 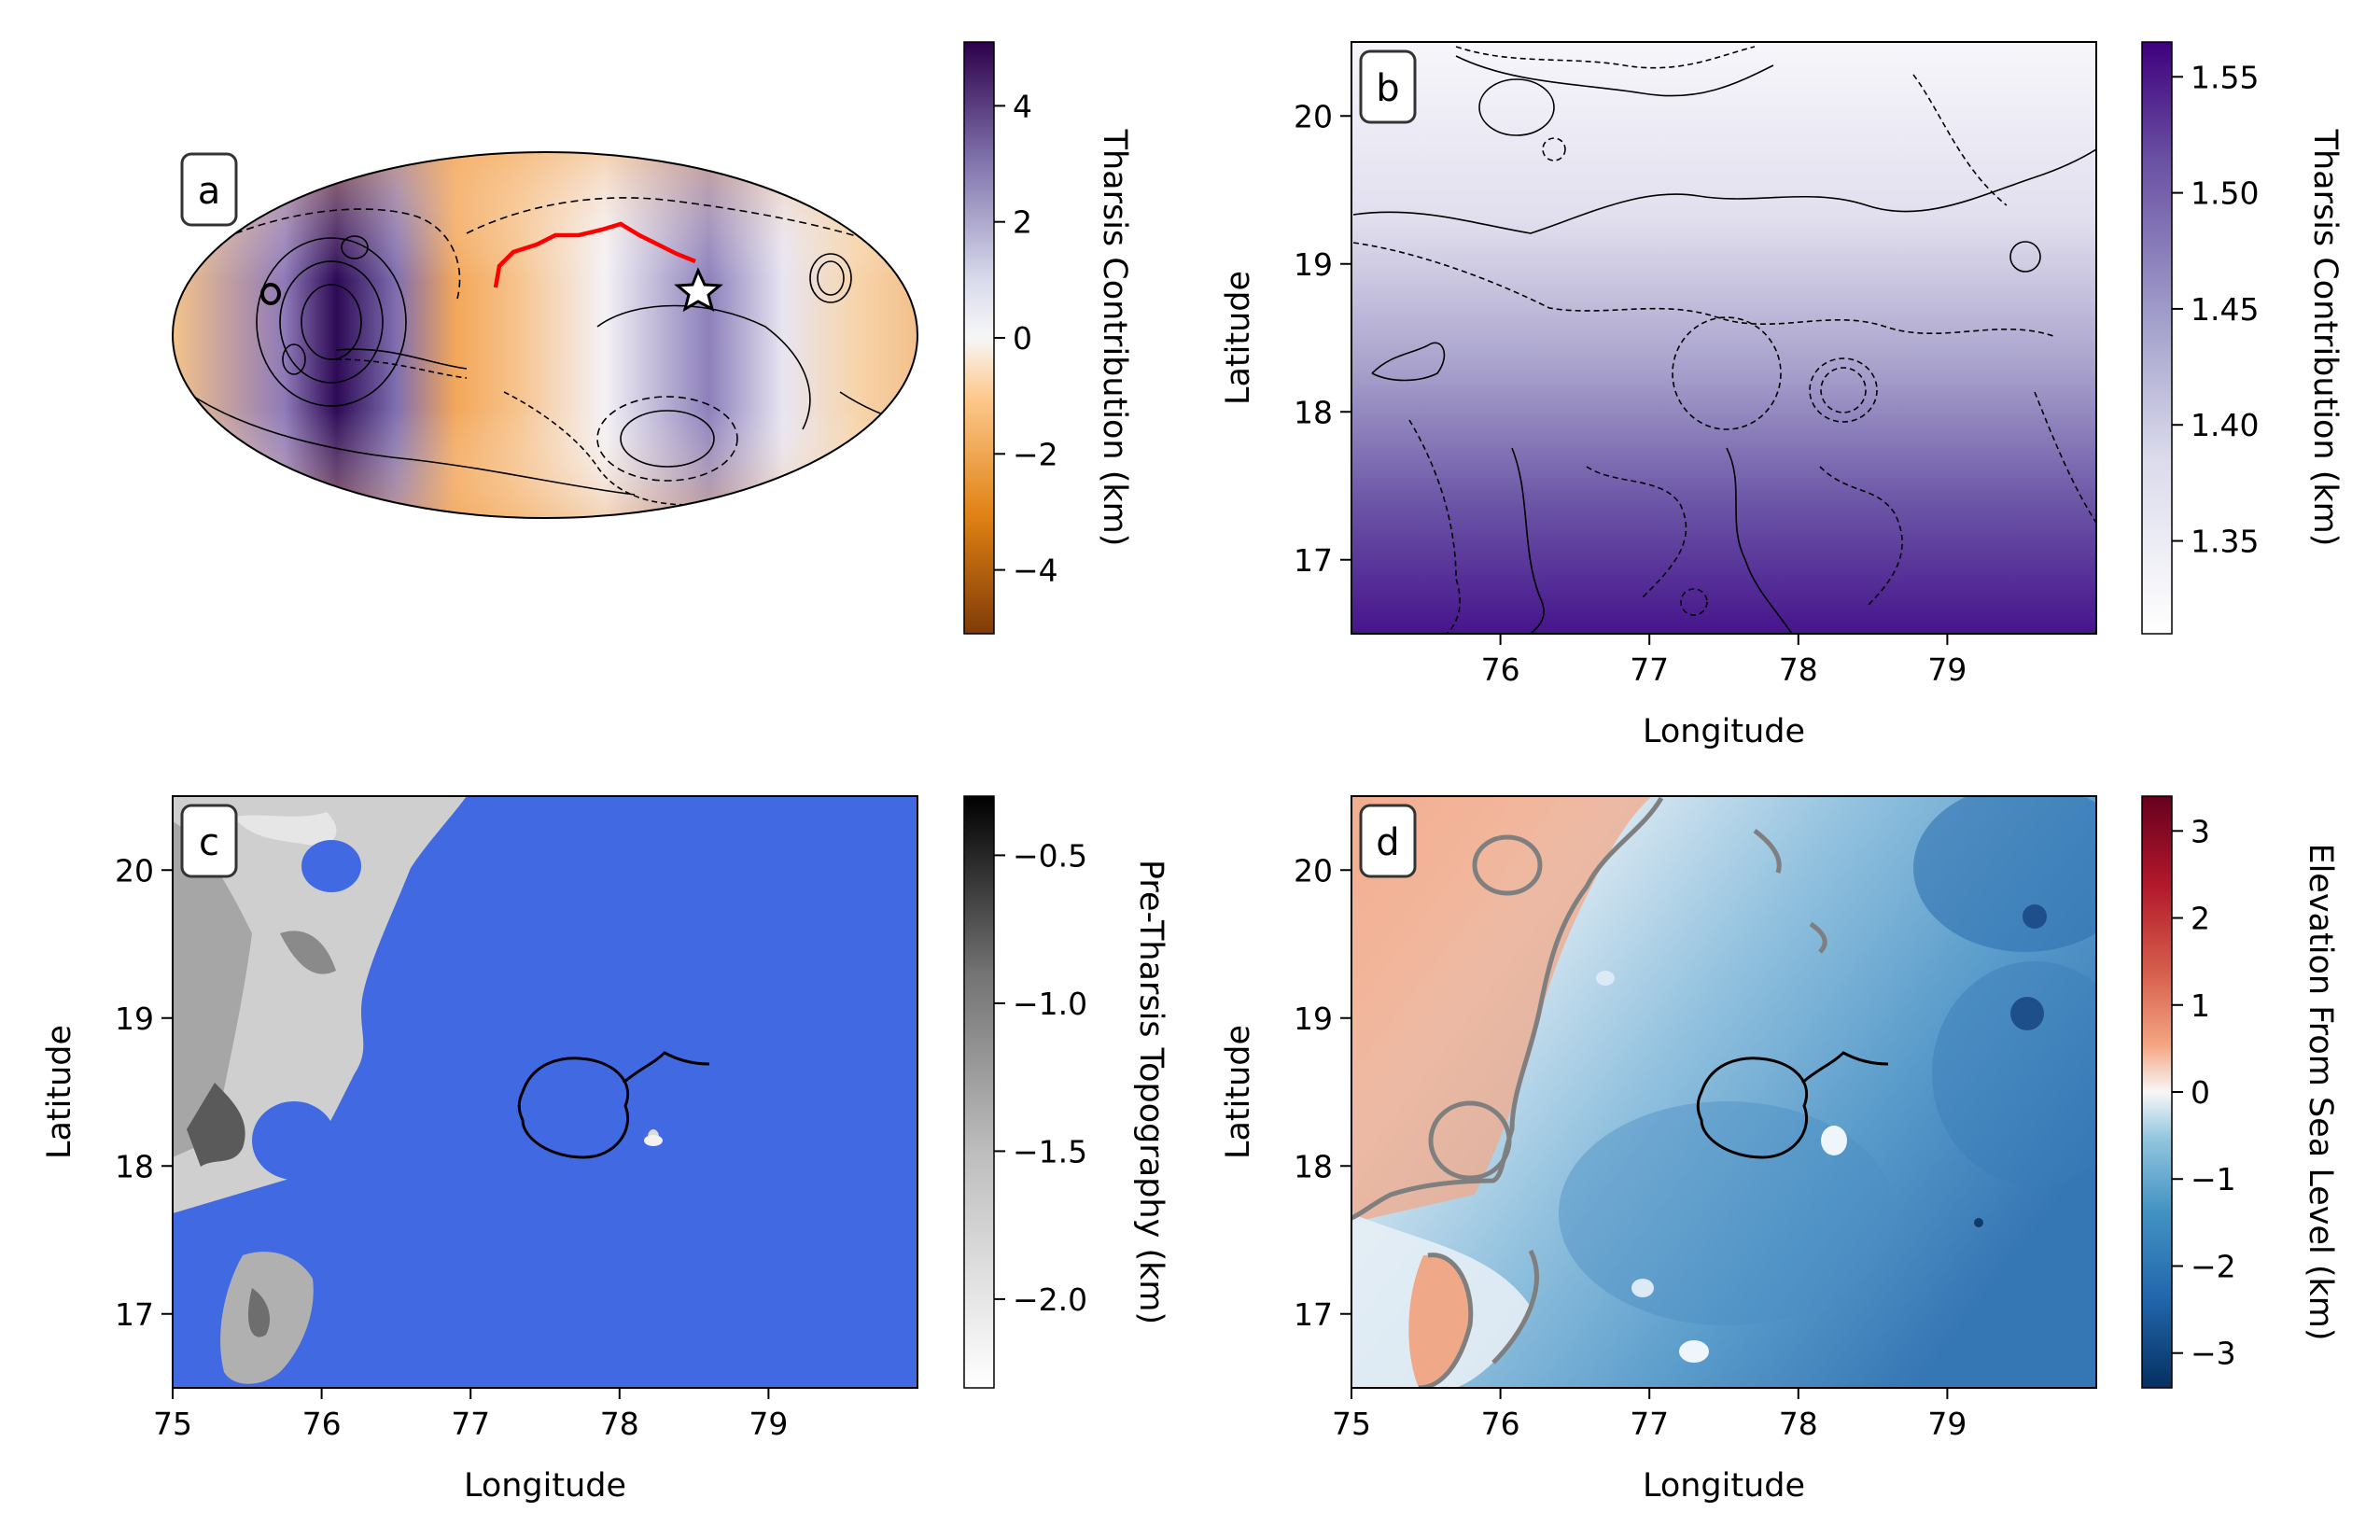 I want to click on panel-a-tag: a, so click(x=209, y=189).